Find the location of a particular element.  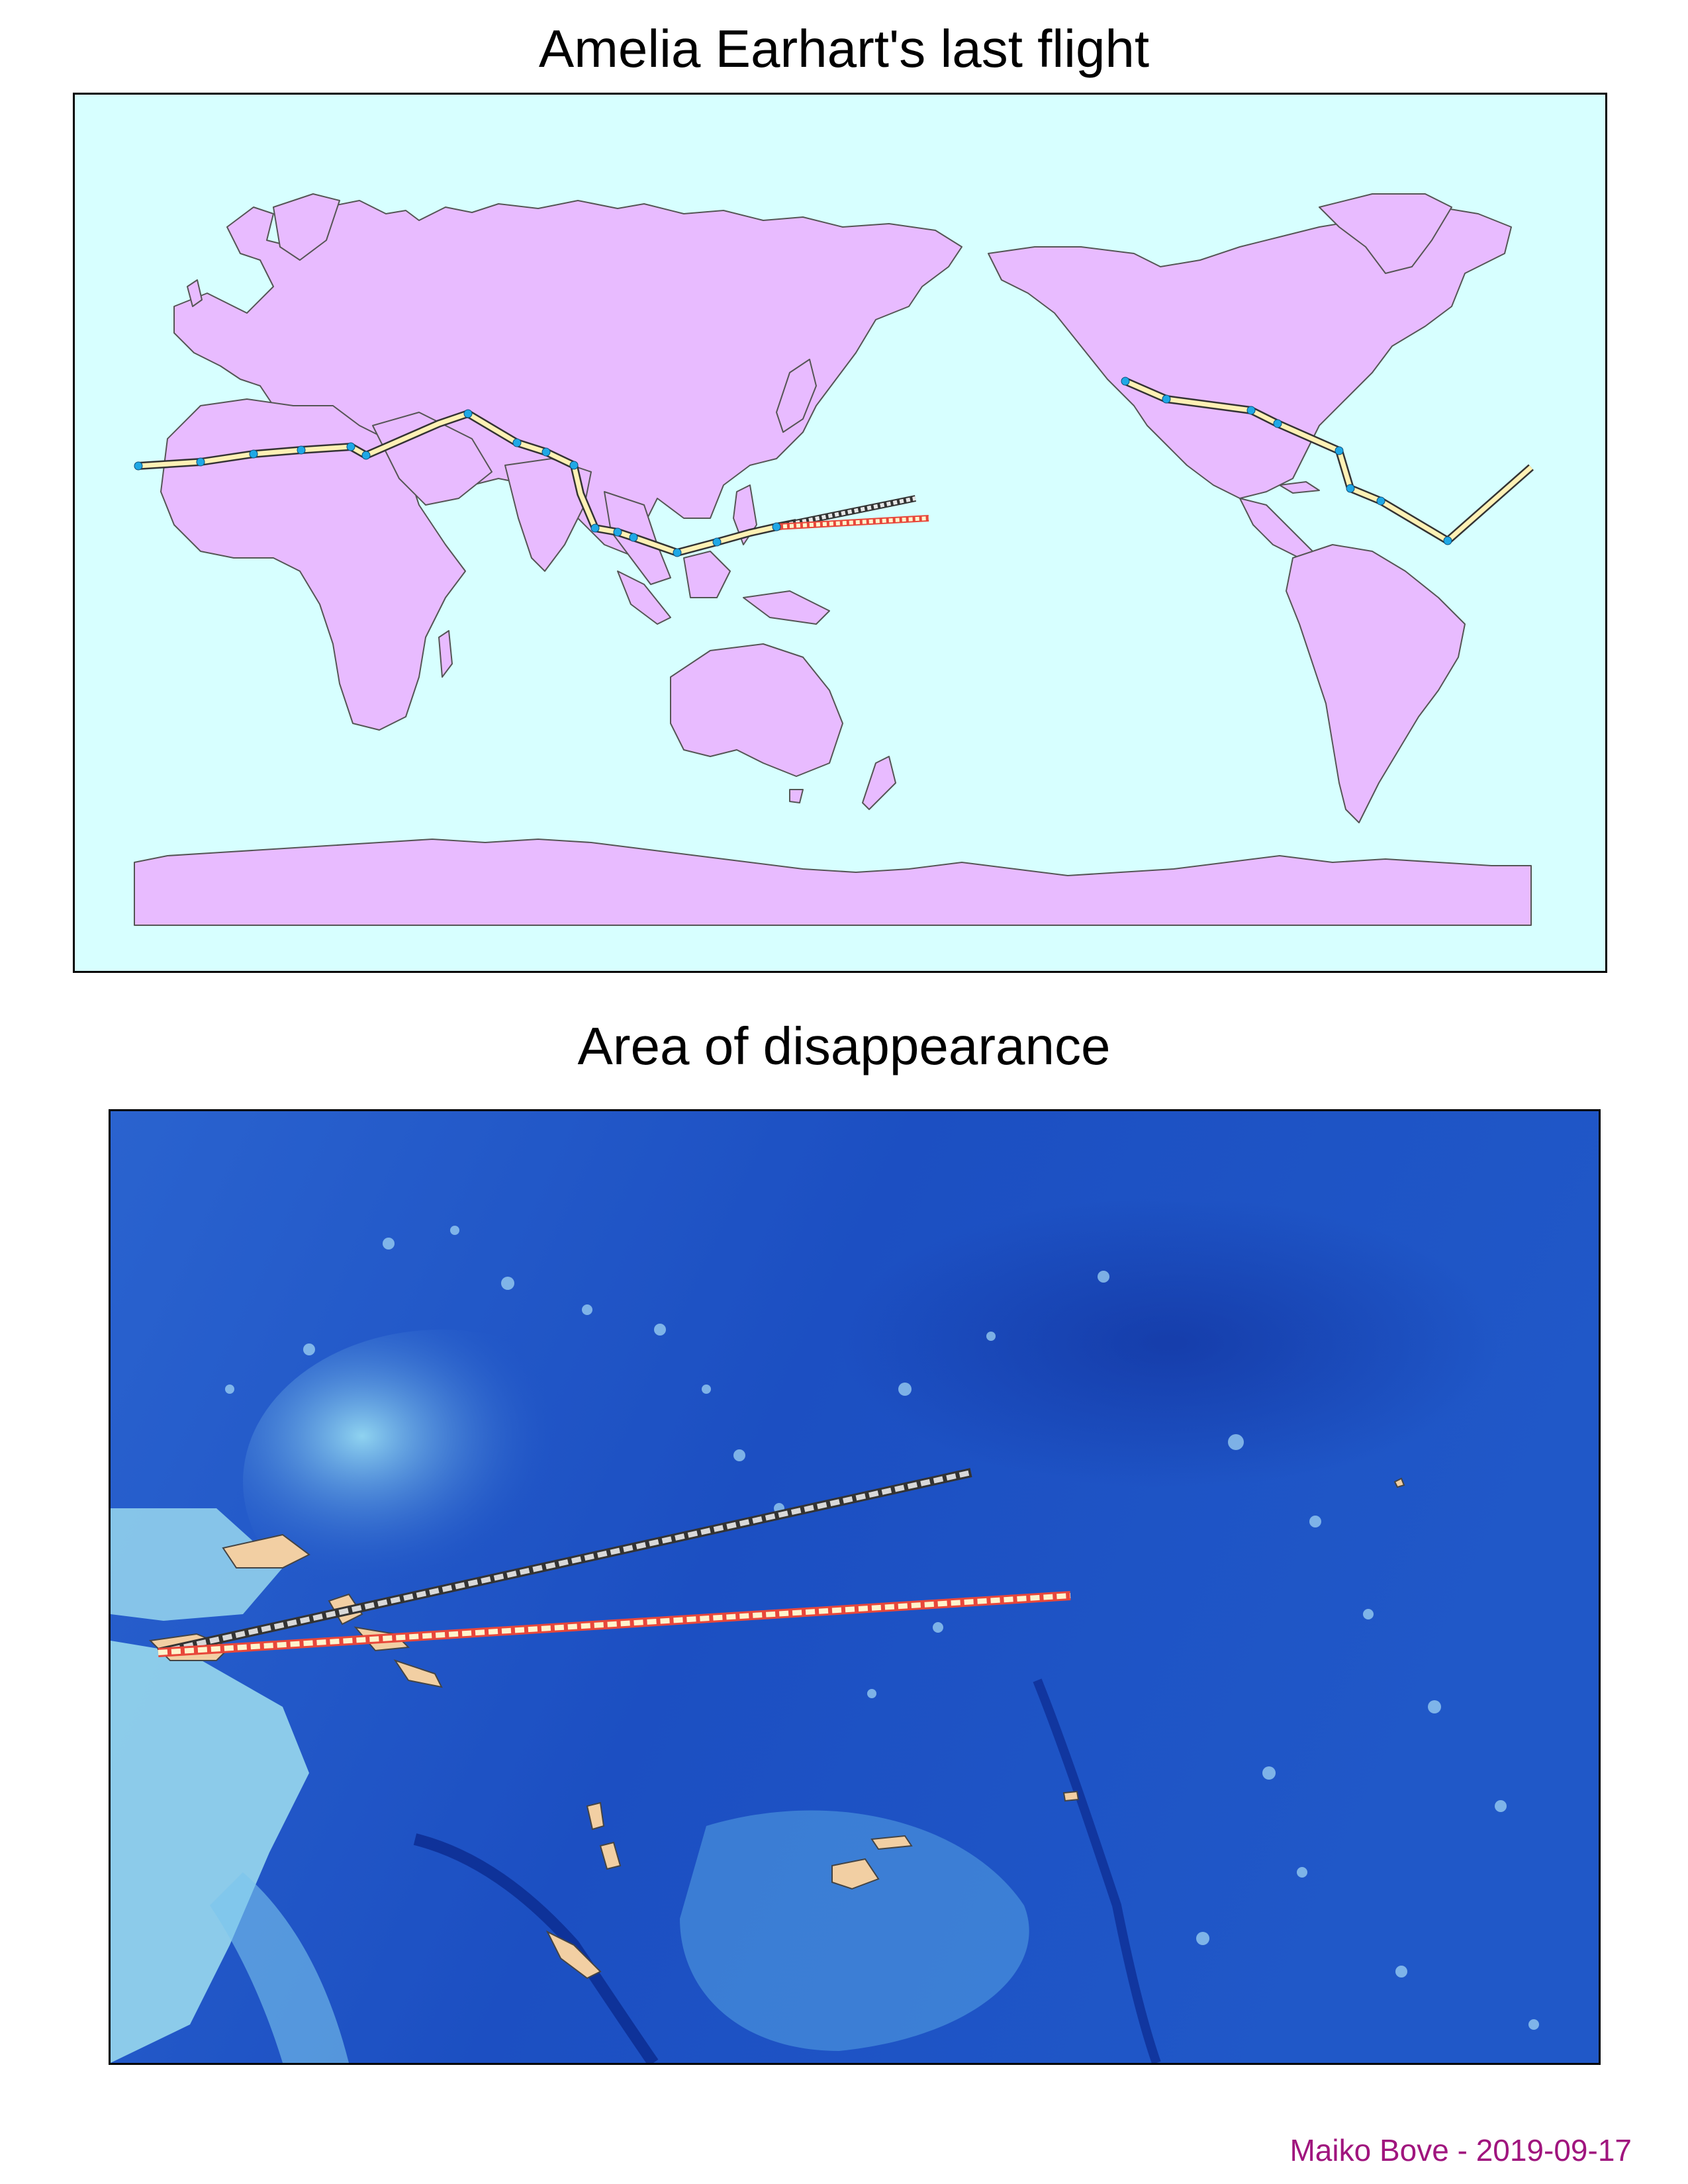

waypoint-bandung is located at coordinates (617, 532).